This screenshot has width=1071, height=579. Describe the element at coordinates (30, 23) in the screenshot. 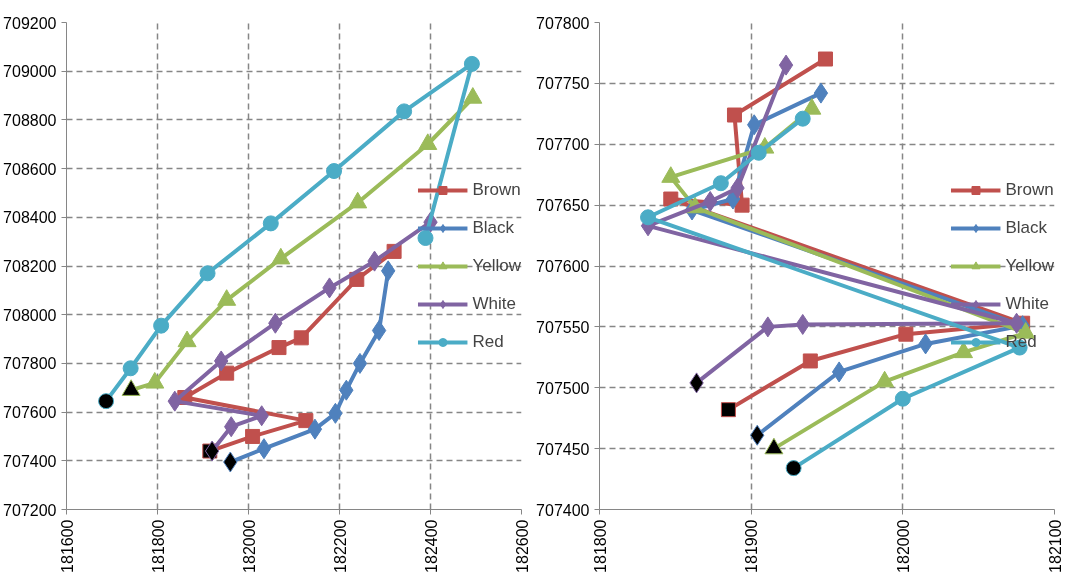

I see `y-tick-label: 709200` at that location.